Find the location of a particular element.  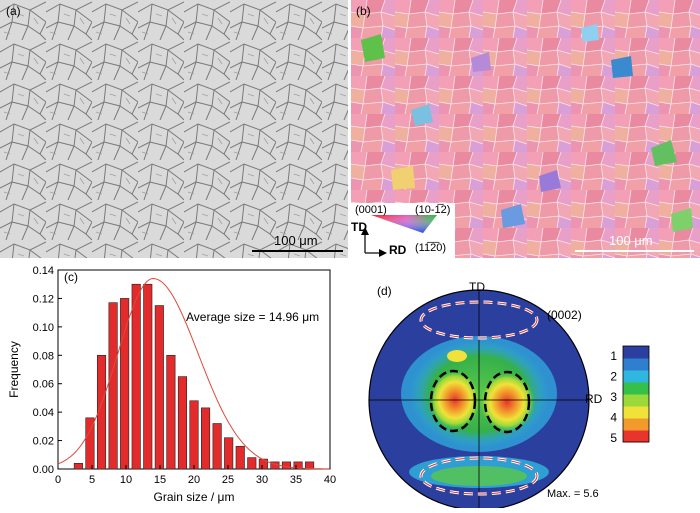

ellipse-right-cluster is located at coordinates (507, 402).